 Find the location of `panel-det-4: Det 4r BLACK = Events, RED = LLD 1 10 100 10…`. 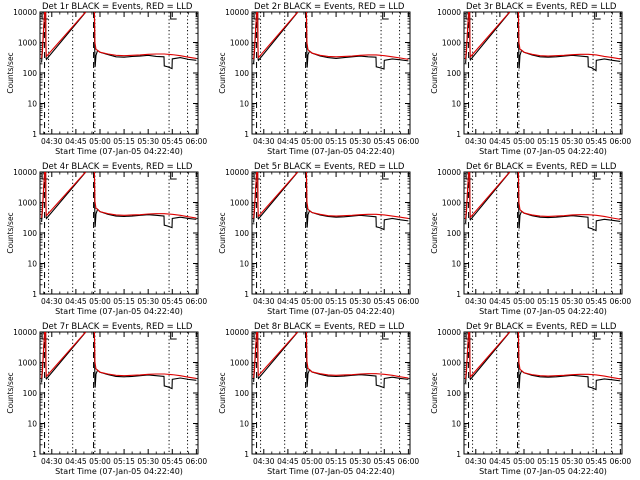

panel-det-4: Det 4r BLACK = Events, RED = LLD 1 10 100 10… is located at coordinates (106, 239).